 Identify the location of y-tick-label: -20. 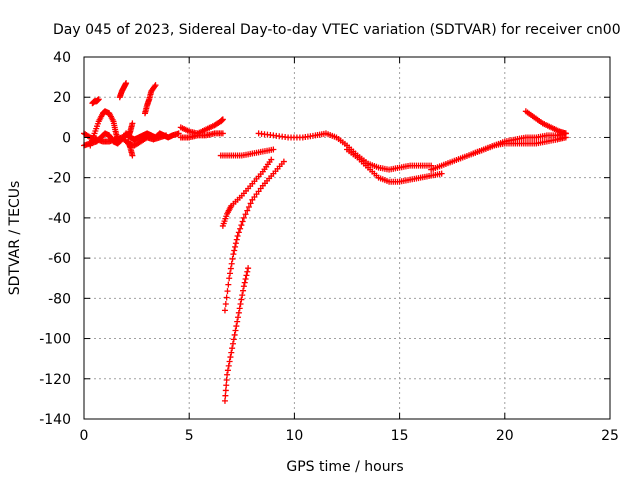
(59, 179).